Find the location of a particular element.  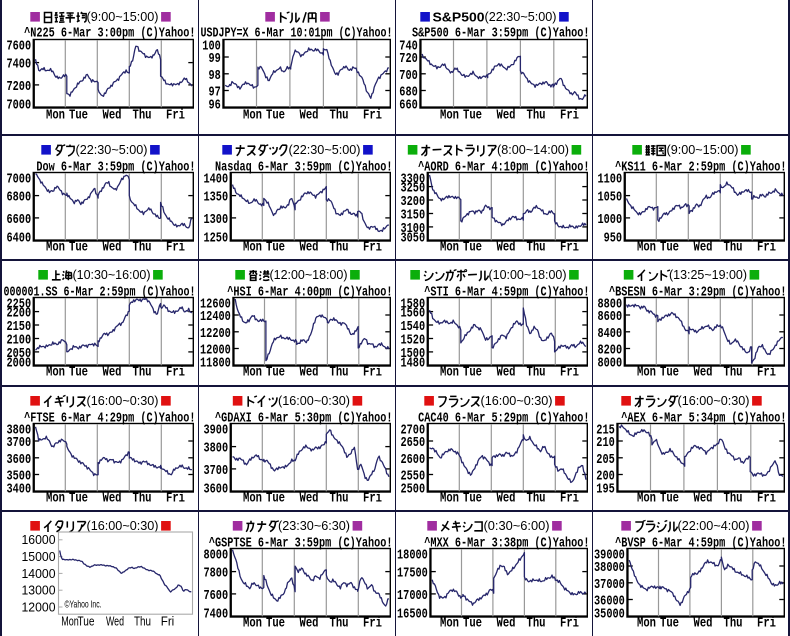

svg-text: 1350 is located at coordinates (216, 198).